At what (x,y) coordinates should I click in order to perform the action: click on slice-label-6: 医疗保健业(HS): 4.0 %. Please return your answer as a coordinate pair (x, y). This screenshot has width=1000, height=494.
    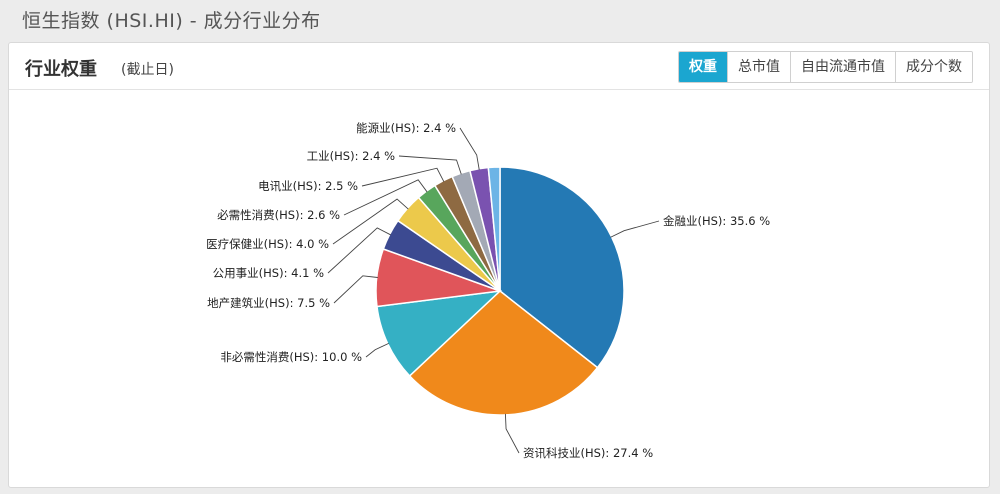
    Looking at the image, I should click on (267, 244).